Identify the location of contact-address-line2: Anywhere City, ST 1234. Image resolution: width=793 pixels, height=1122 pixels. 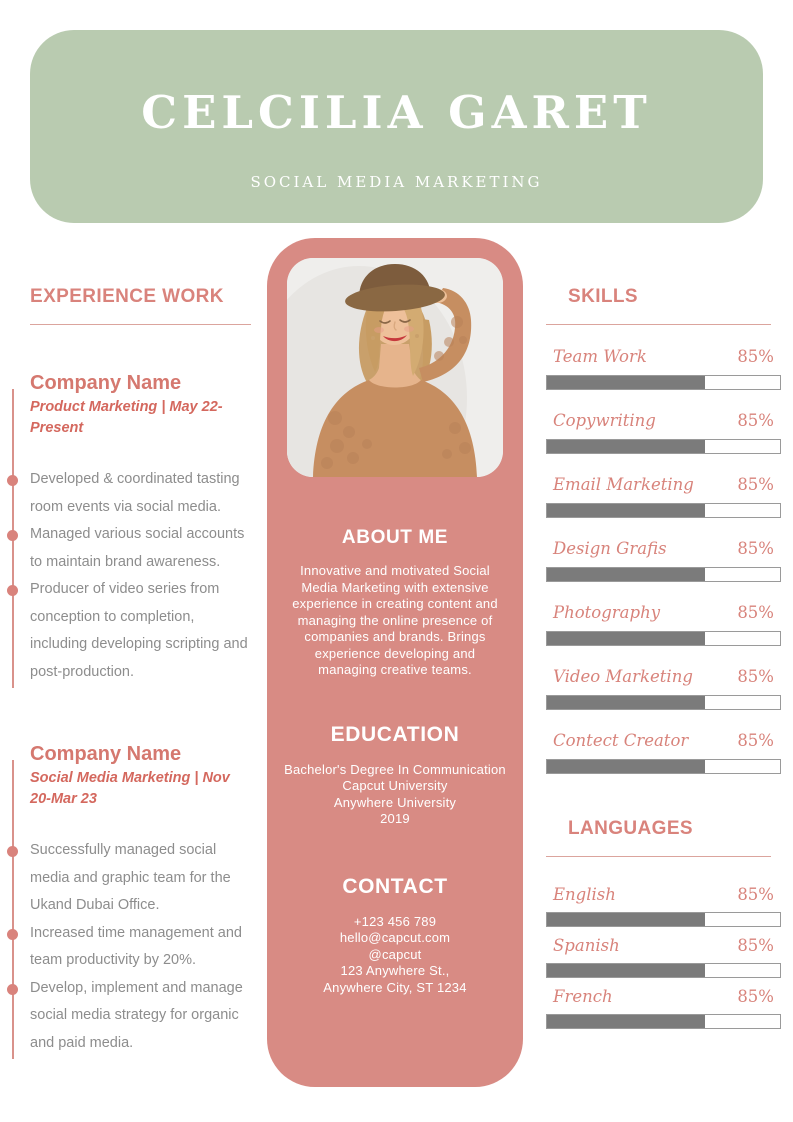
(395, 987).